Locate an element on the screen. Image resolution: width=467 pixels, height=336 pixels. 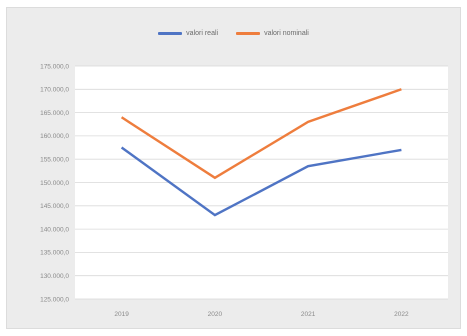
x-tick-label-2: 2021 is located at coordinates (308, 314).